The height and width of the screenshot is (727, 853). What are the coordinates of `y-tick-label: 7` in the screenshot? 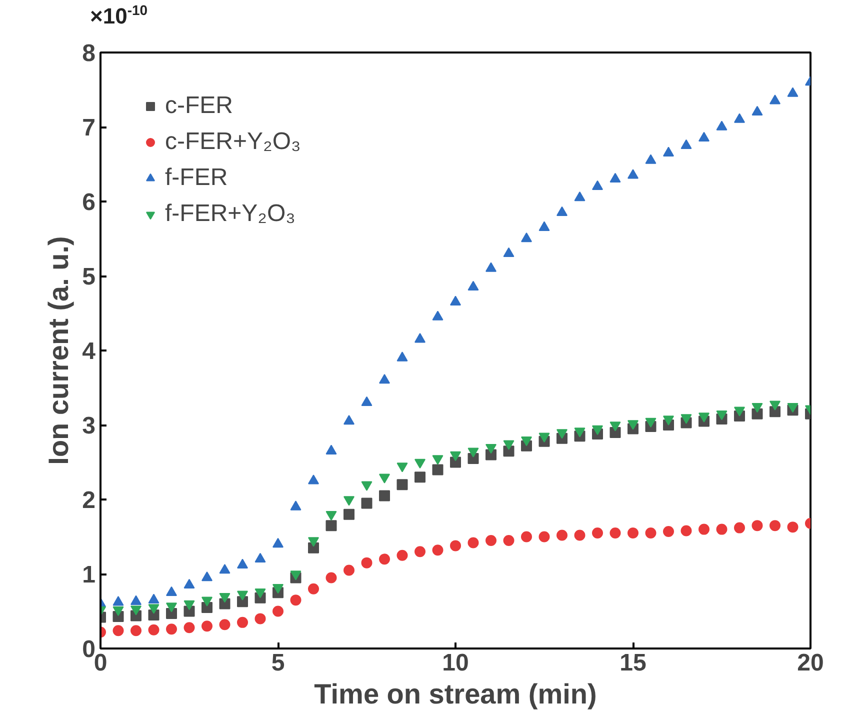 It's located at (89, 128).